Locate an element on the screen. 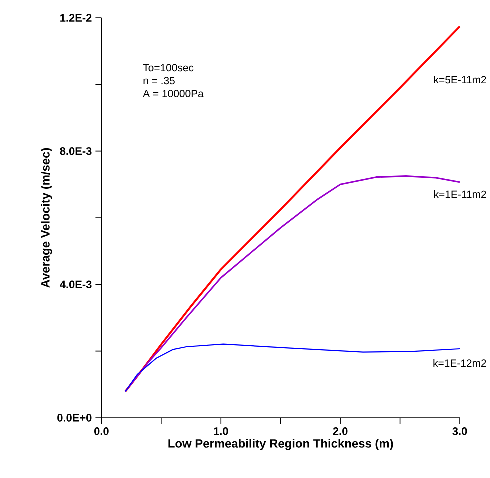 The height and width of the screenshot is (478, 490). y-tick-label: 0.0E+0 is located at coordinates (75, 418).